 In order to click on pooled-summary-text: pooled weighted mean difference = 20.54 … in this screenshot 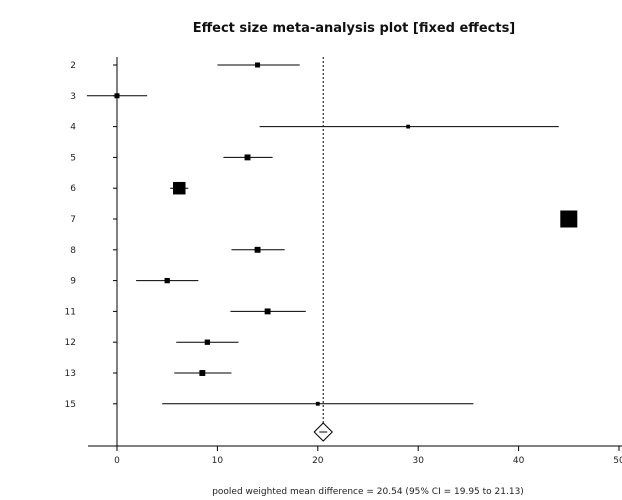, I will do `click(368, 492)`.